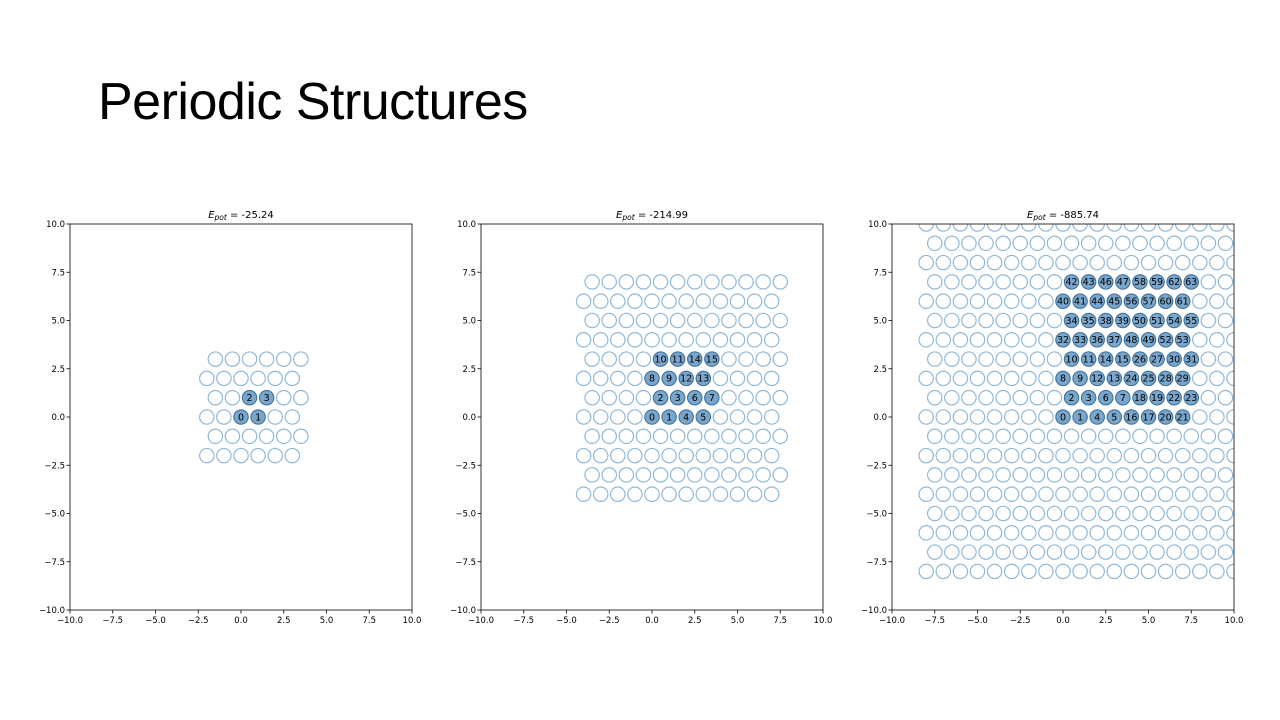 The height and width of the screenshot is (720, 1280). What do you see at coordinates (1157, 321) in the screenshot?
I see `atom-label: 51` at bounding box center [1157, 321].